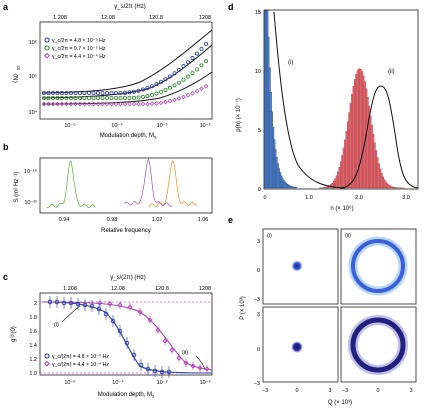 Image resolution: width=428 pixels, height=415 pixels. What do you see at coordinates (80, 357) in the screenshot?
I see `panel-c-legend-item: γ_c/(2π) = 4.8 × 10⁻⁵ Hz` at bounding box center [80, 357].